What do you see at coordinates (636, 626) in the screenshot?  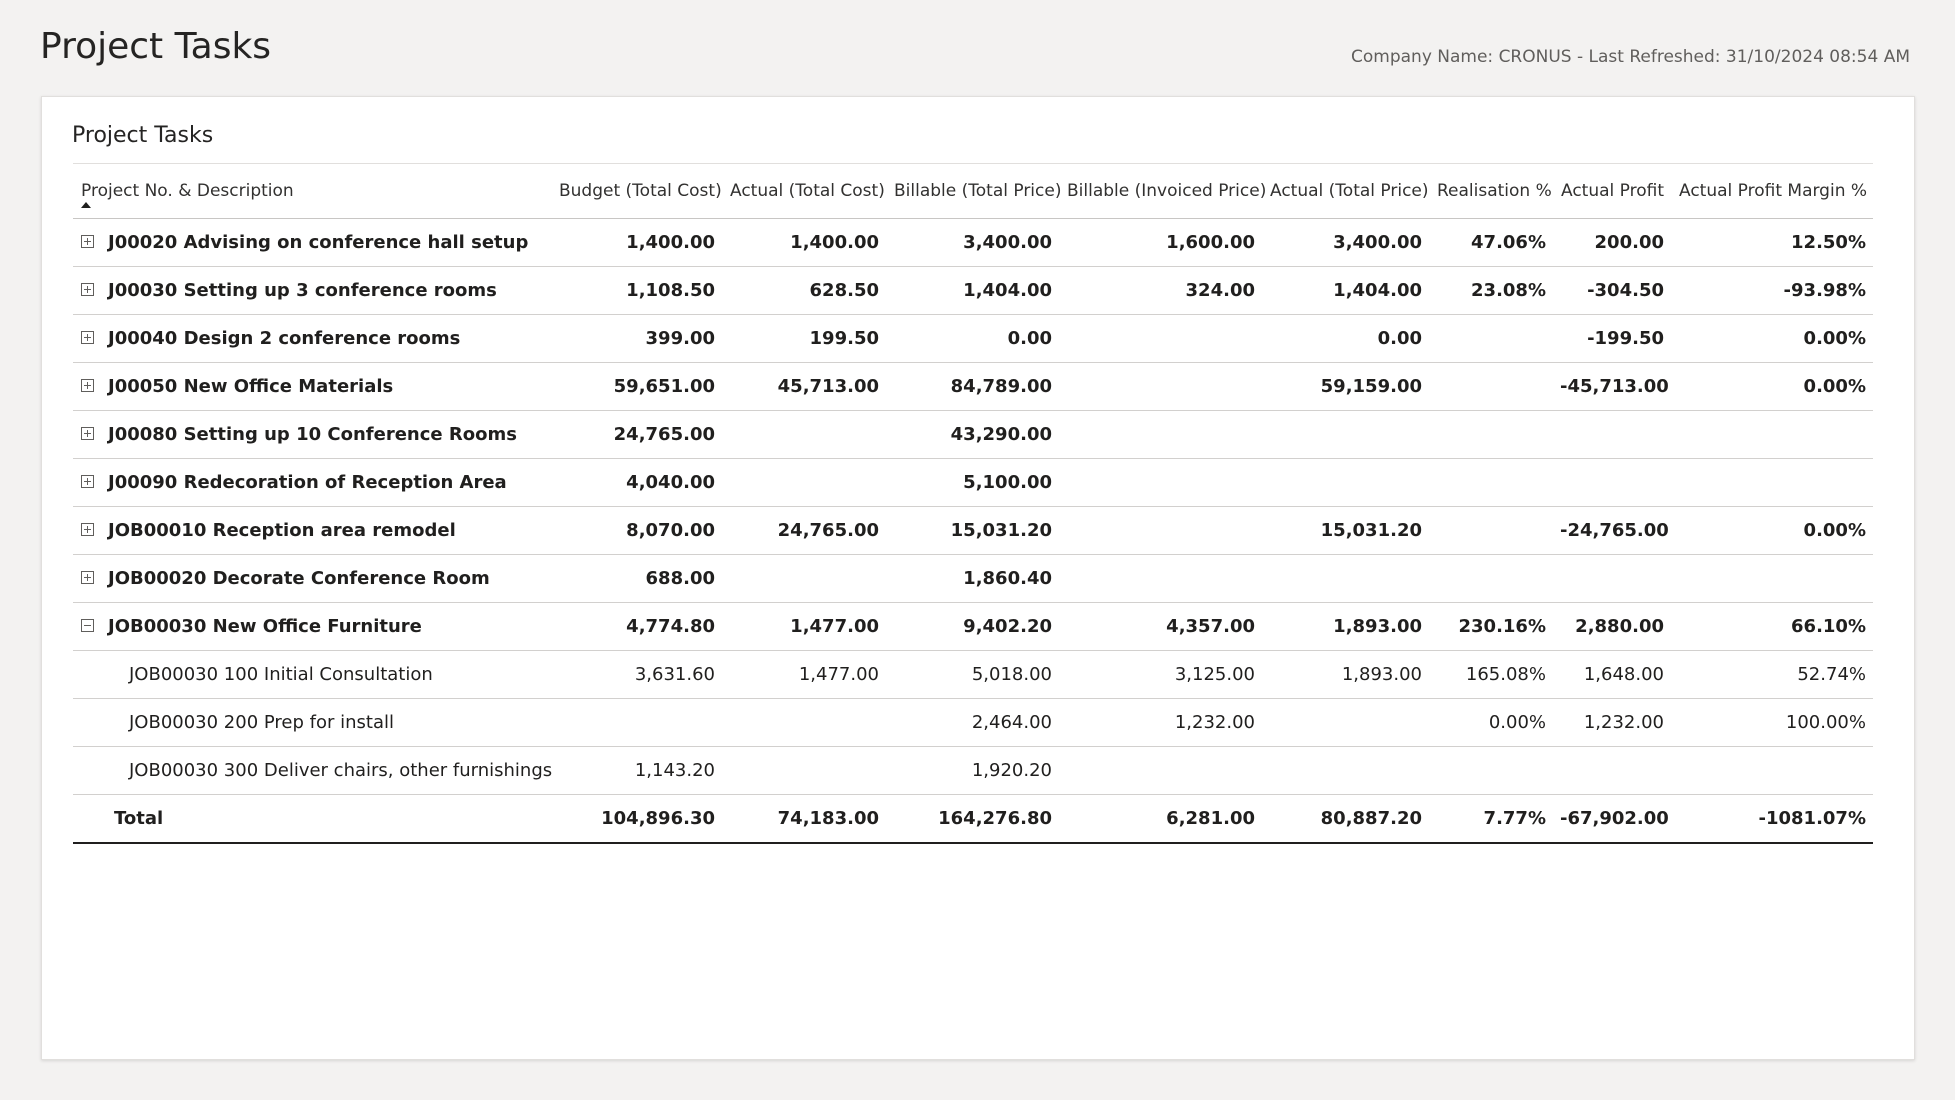 I see `table-cell: 4,774.80` at bounding box center [636, 626].